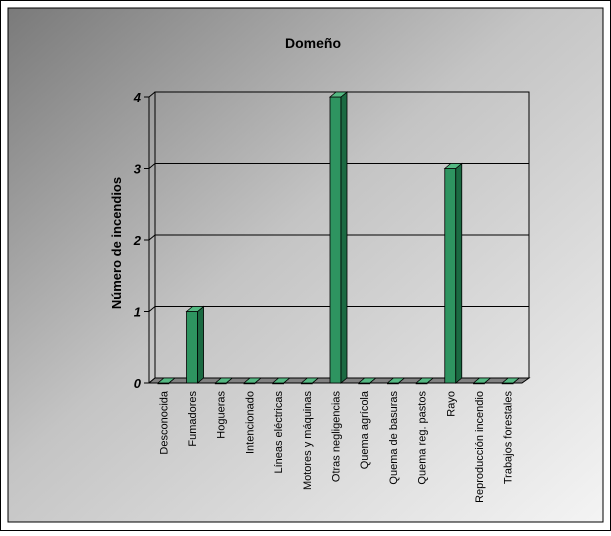  Describe the element at coordinates (250, 422) in the screenshot. I see `x-tick-label: Intencionado` at that location.